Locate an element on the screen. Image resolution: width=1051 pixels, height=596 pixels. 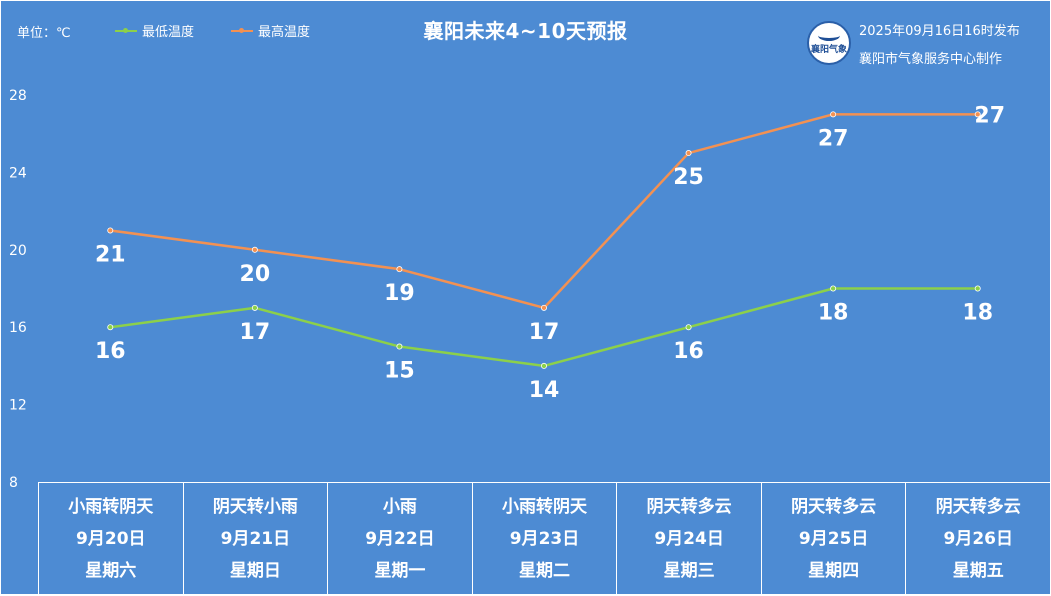
day-weekday: 星期五 is located at coordinates (978, 571).